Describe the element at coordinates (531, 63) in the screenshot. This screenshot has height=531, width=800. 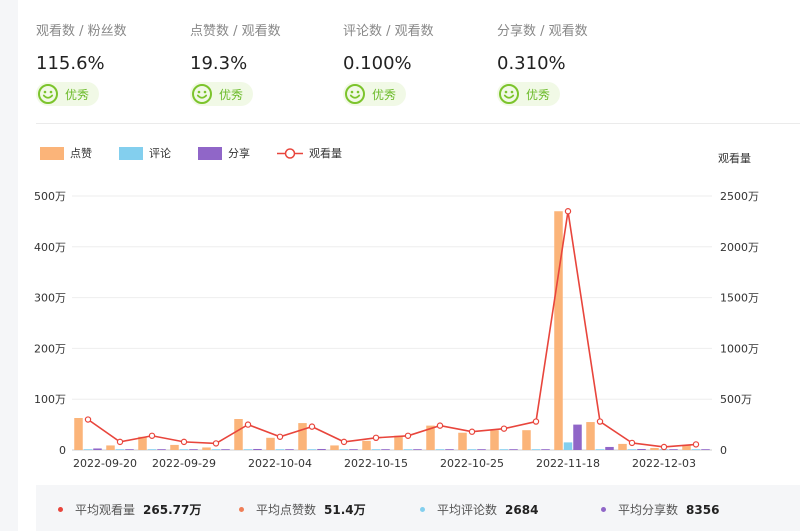
I see `metric-value: 0.310%` at that location.